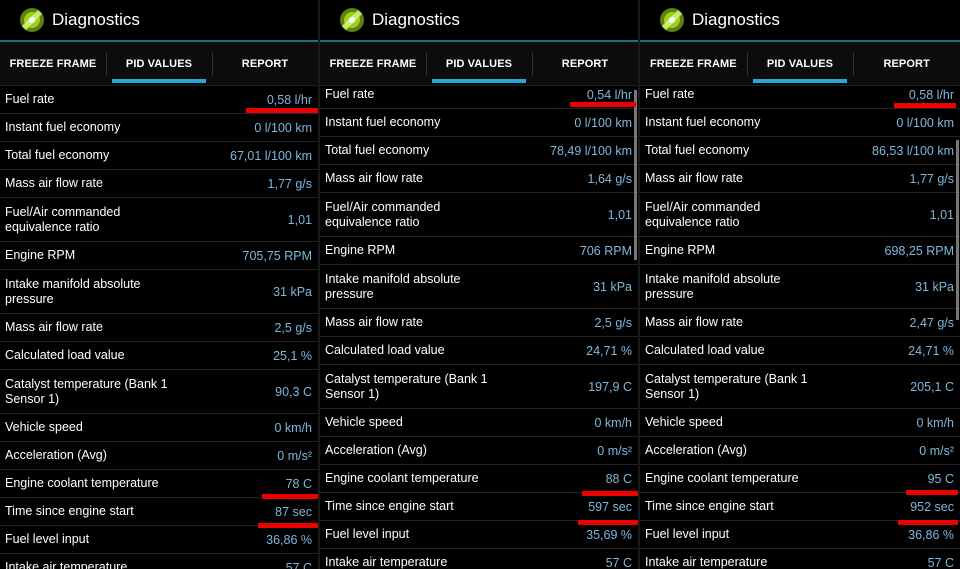 Image resolution: width=960 pixels, height=569 pixels. I want to click on pid-row: Mass air flow rate 2,47 g/s, so click(800, 323).